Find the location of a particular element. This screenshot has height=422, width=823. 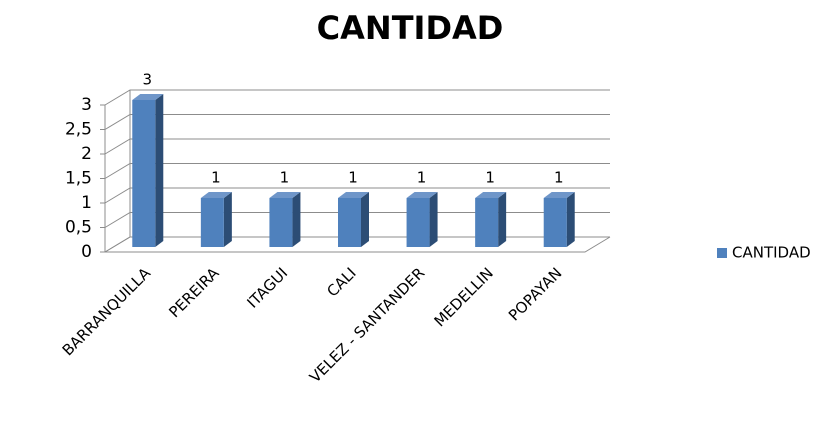

y-tick-label: 1,5 is located at coordinates (78, 179).